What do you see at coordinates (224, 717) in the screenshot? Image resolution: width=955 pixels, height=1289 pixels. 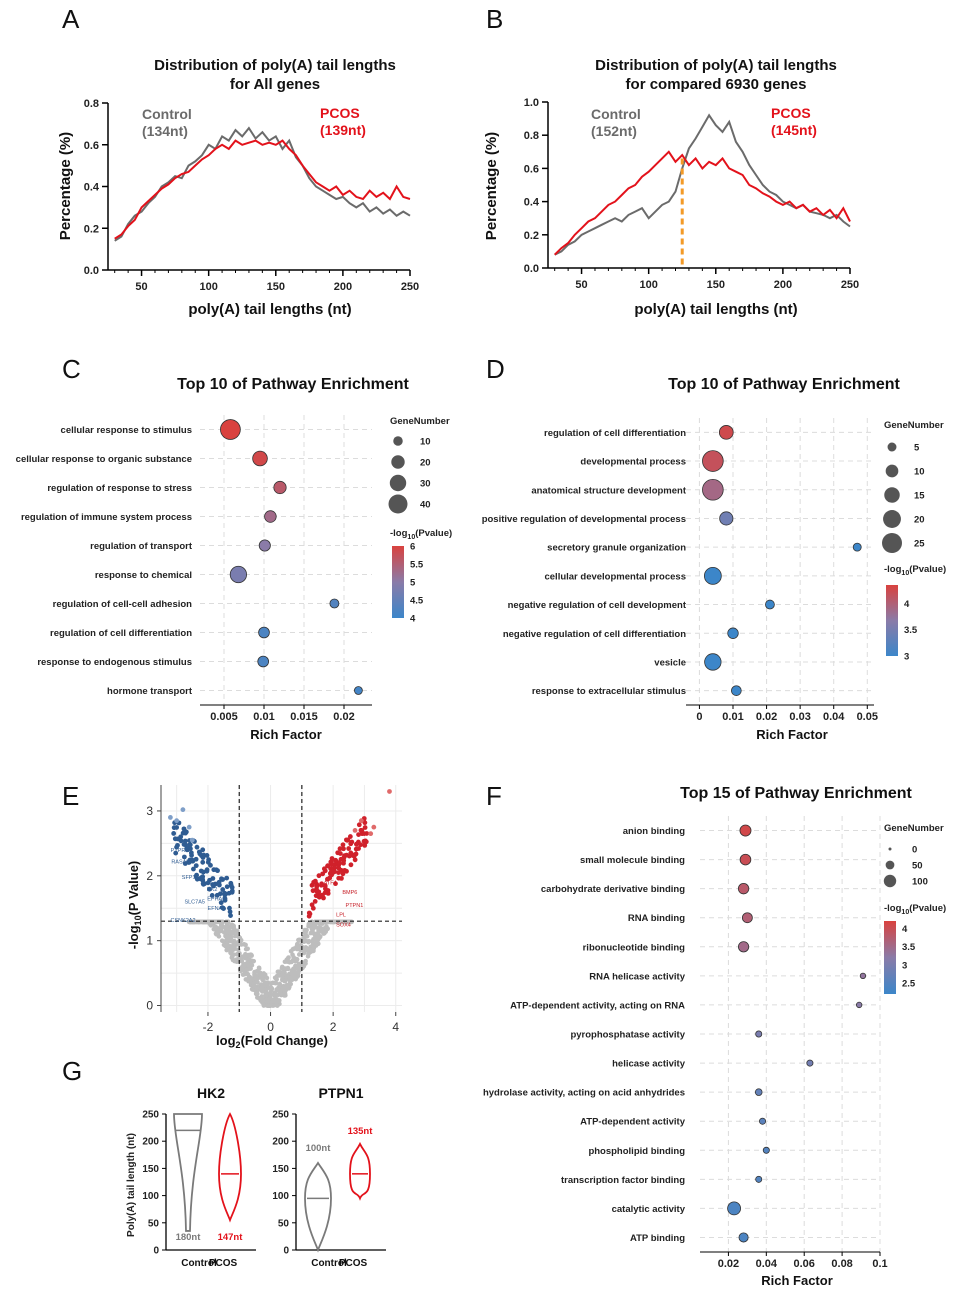 I see `x-tick-label: 0.005` at bounding box center [224, 717].